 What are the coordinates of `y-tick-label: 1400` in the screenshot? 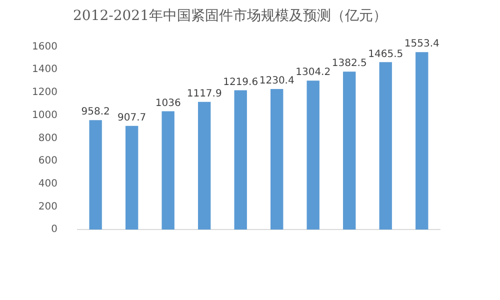 It's located at (45, 70).